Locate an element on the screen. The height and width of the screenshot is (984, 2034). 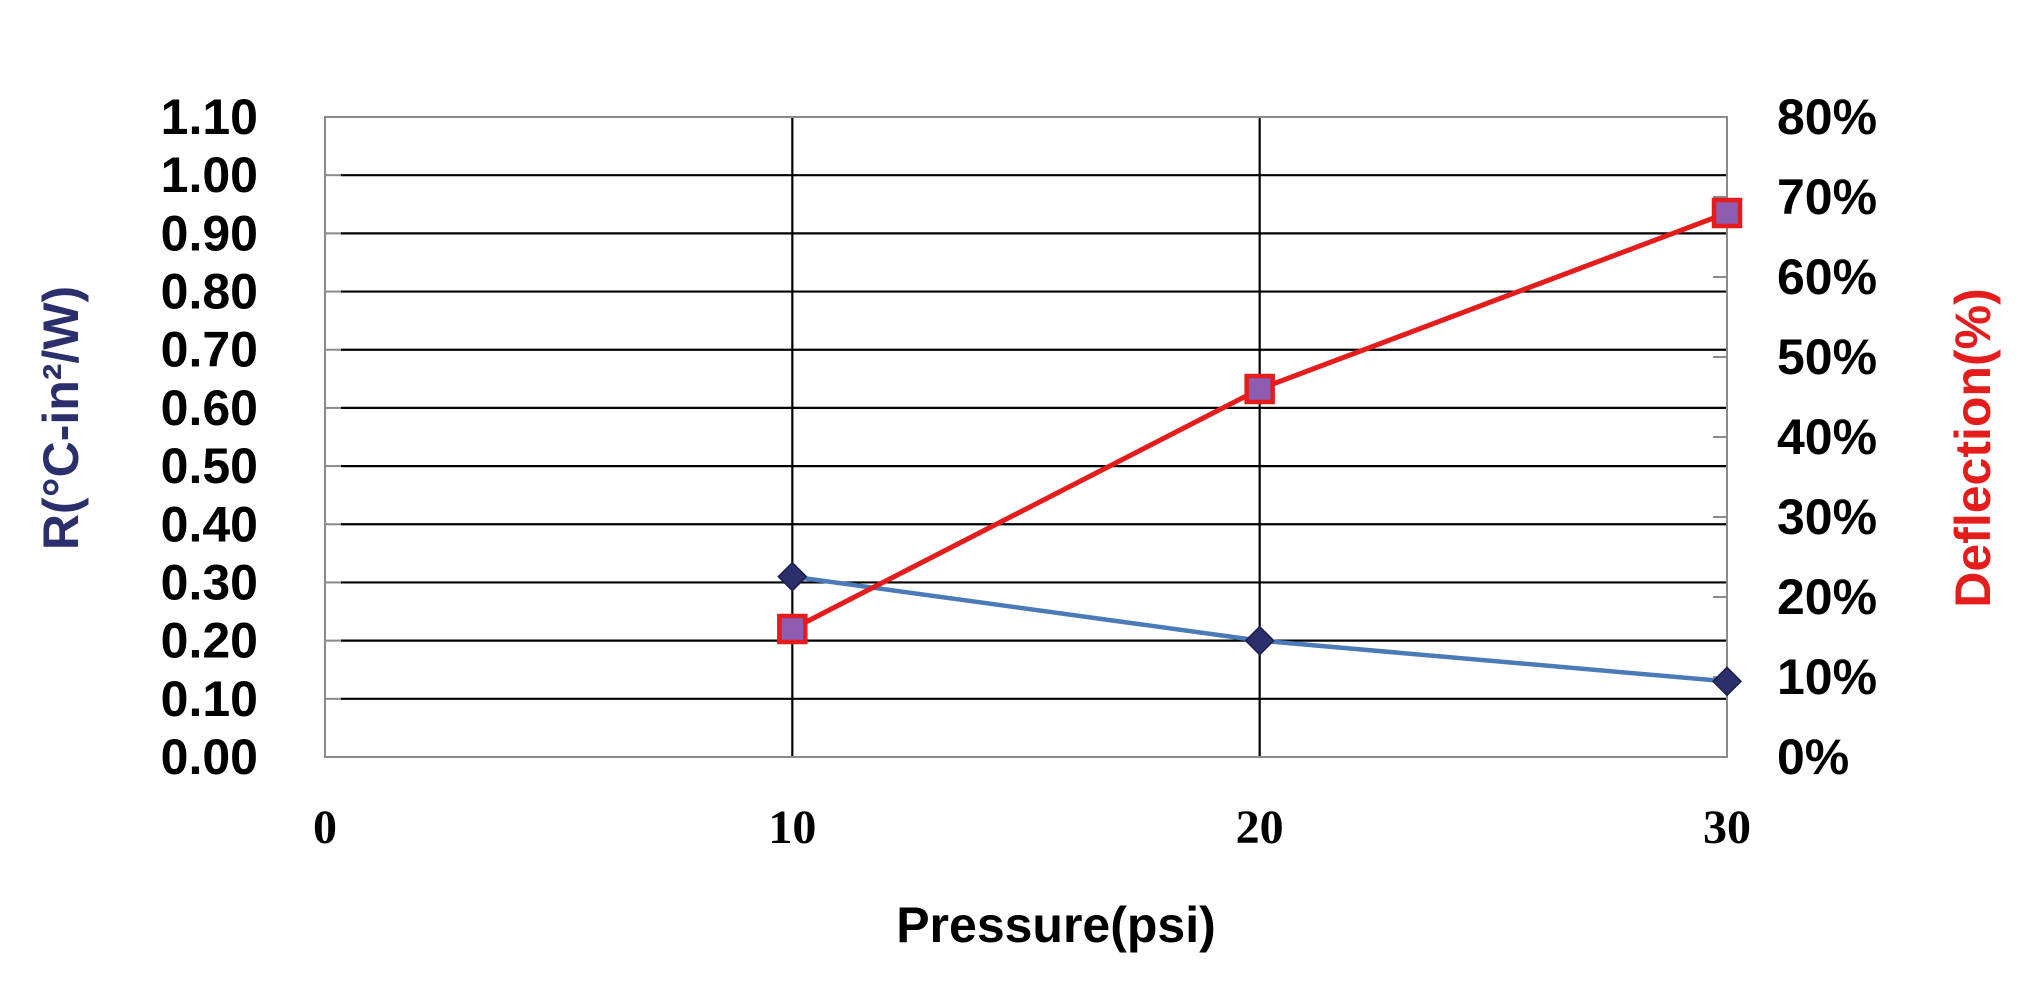
y-right-axis-label: Deflection(%) is located at coordinates (1973, 447).